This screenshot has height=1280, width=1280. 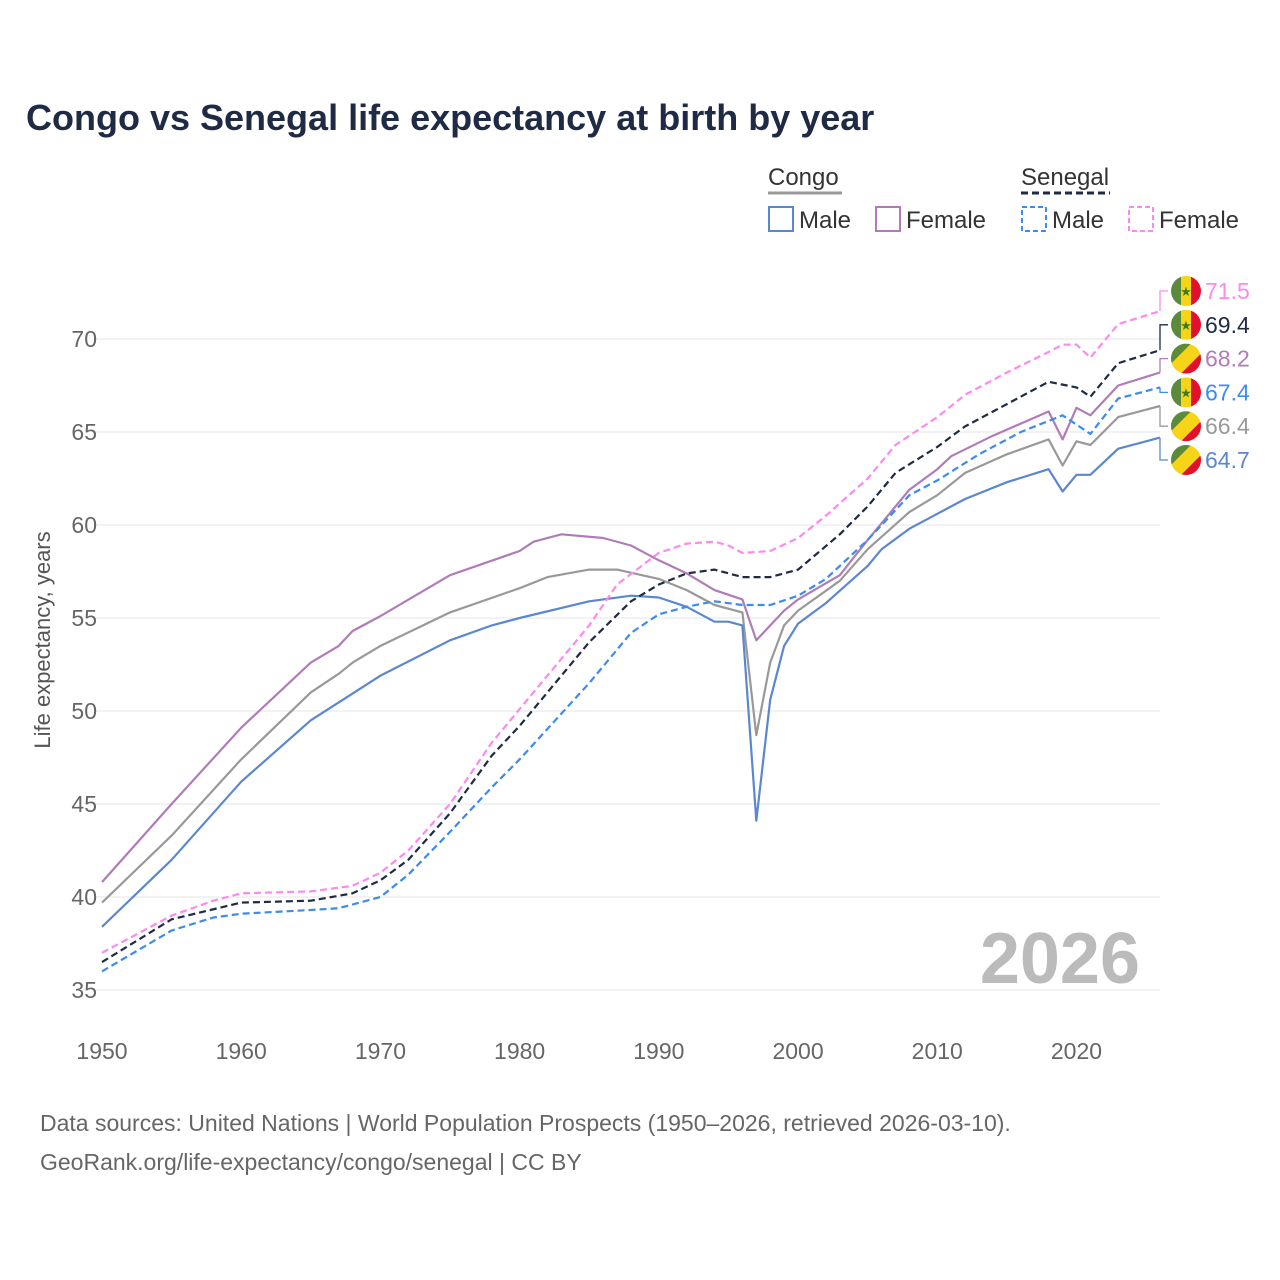 What do you see at coordinates (1204, 375) in the screenshot?
I see `end-labels: ★ 71.5 ★ 69.4 68.2 ★ 67.4 66.4 64.7` at bounding box center [1204, 375].